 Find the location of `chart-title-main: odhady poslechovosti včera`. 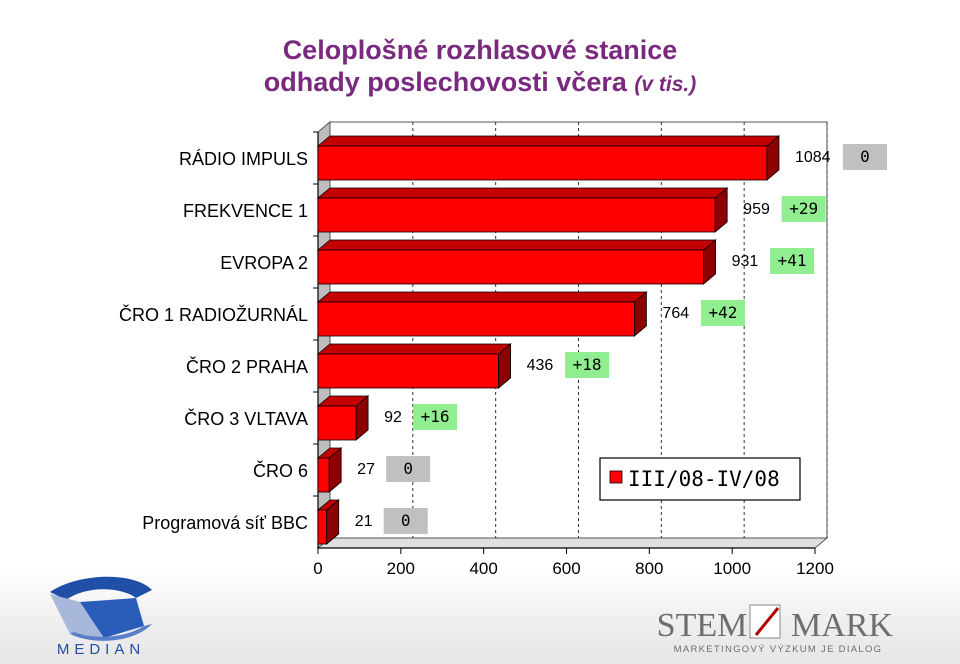

chart-title-main: odhady poslechovosti včera is located at coordinates (445, 82).